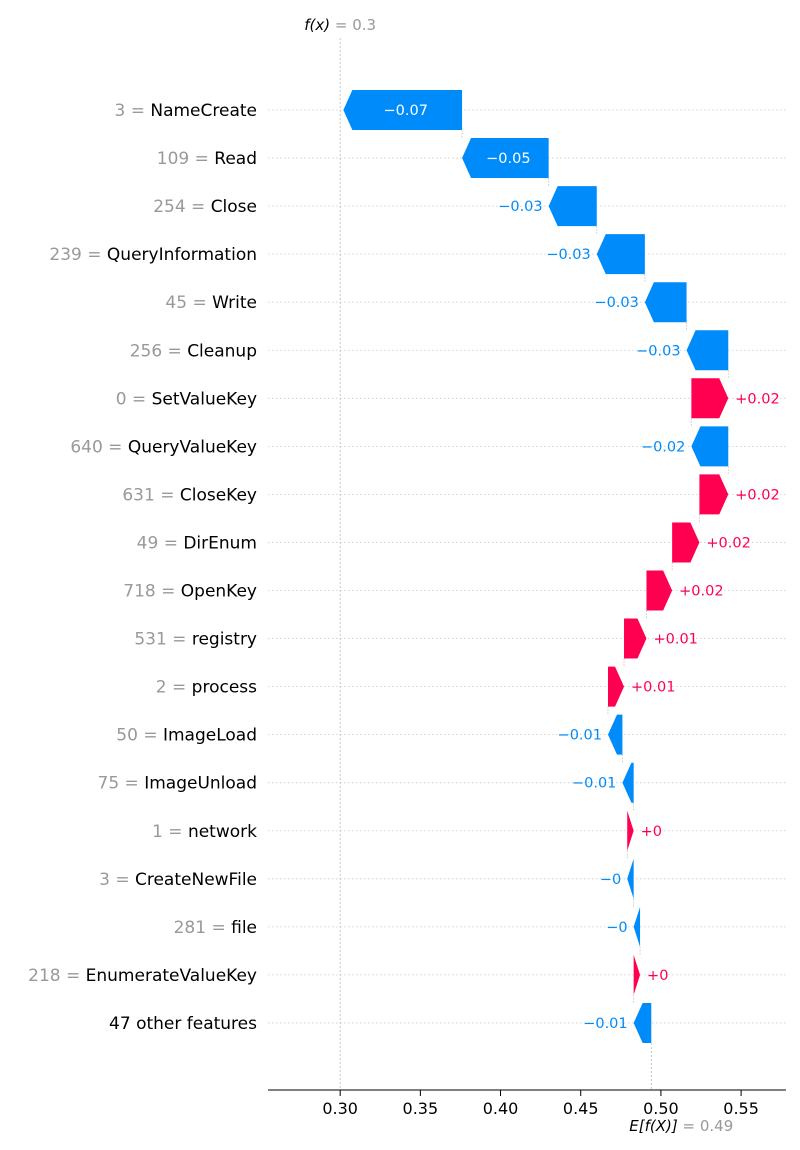 The height and width of the screenshot is (1150, 800). What do you see at coordinates (234, 303) in the screenshot?
I see `feature-name: Write` at bounding box center [234, 303].